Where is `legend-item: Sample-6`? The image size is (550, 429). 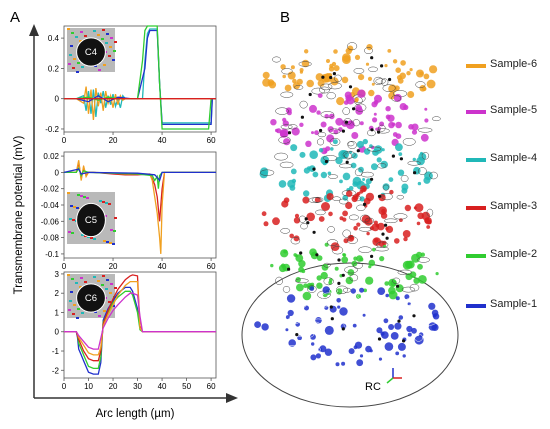 legend-item: Sample-6 is located at coordinates (508, 67).